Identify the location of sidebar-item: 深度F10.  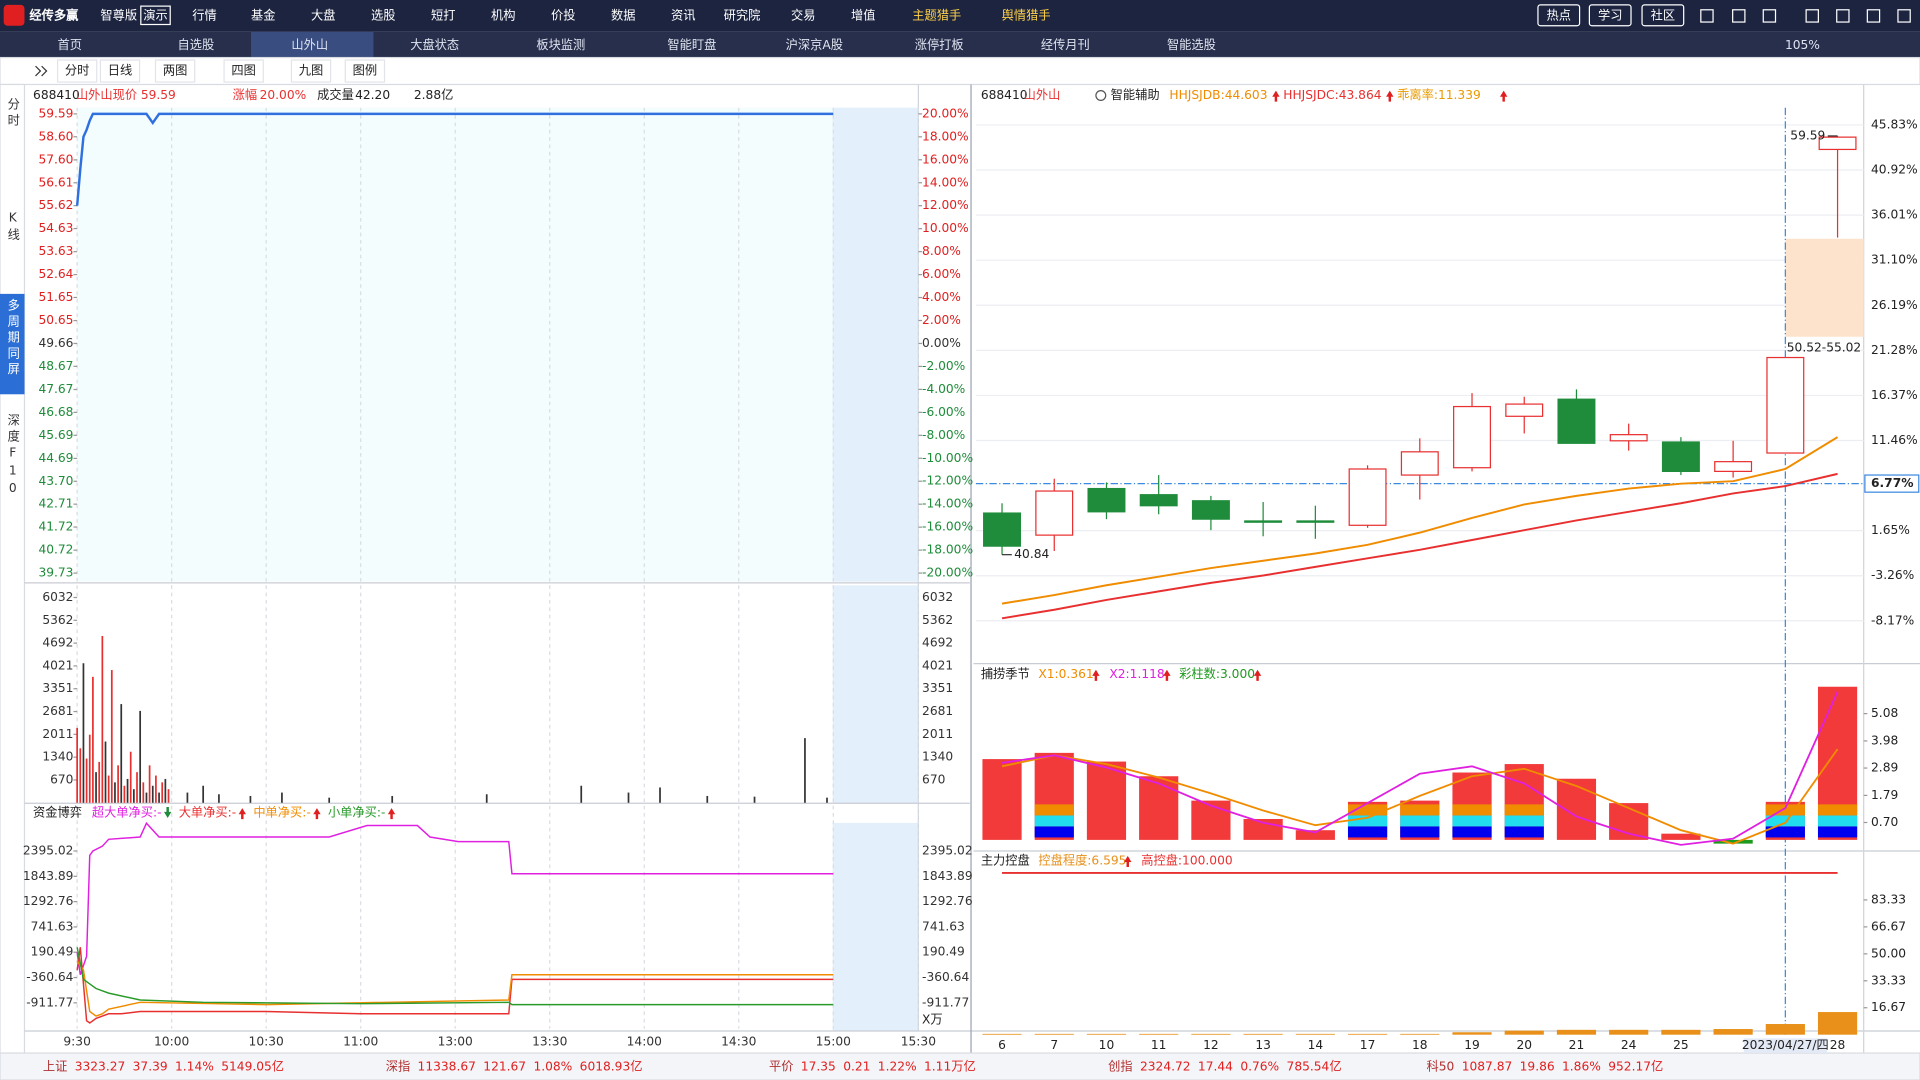
(13, 456).